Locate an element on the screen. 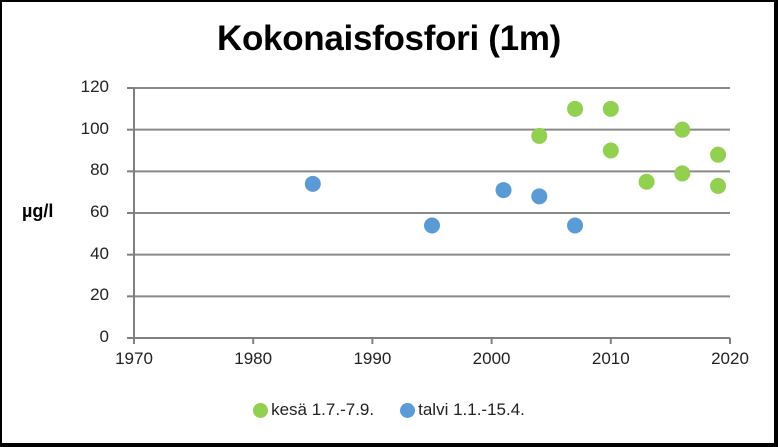 The width and height of the screenshot is (778, 447). x-tick-label: 2020 is located at coordinates (730, 358).